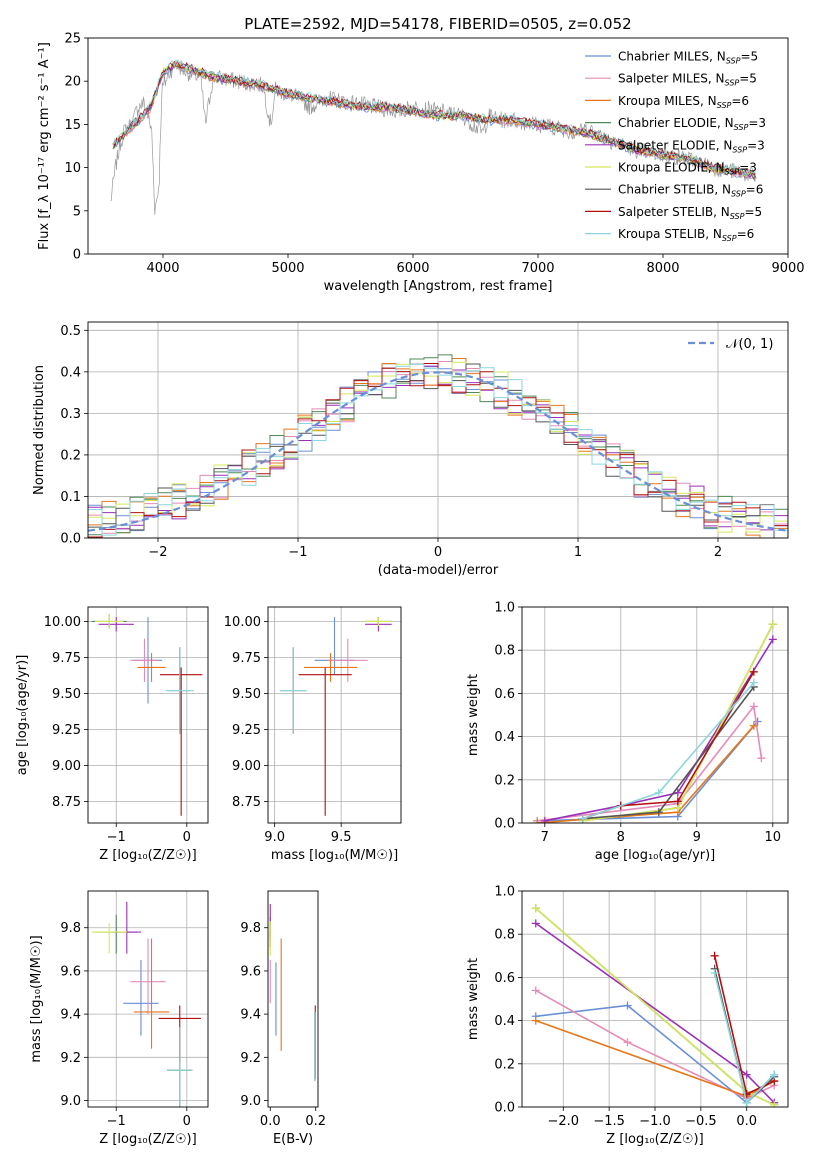 The height and width of the screenshot is (1170, 819). What do you see at coordinates (691, 146) in the screenshot?
I see `legend-entry: Salpeter ELODIE, NSSP=3` at bounding box center [691, 146].